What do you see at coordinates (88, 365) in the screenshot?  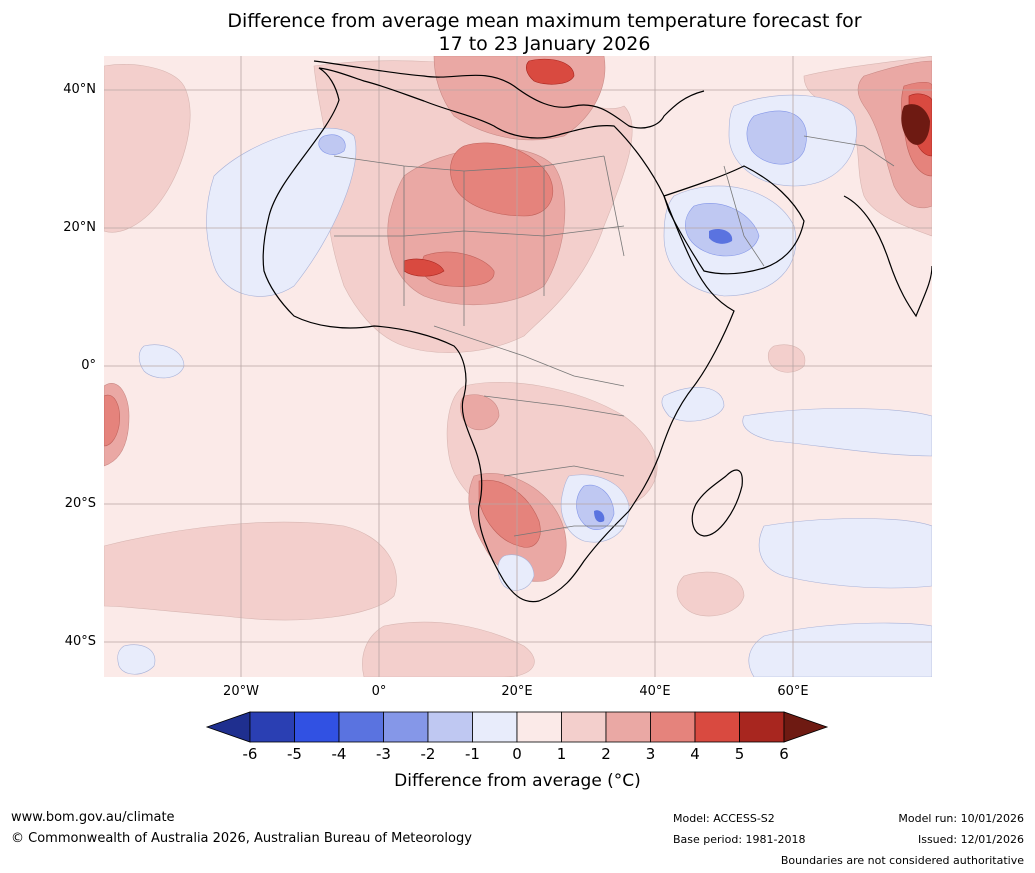 I see `lat-label-0: 0°` at bounding box center [88, 365].